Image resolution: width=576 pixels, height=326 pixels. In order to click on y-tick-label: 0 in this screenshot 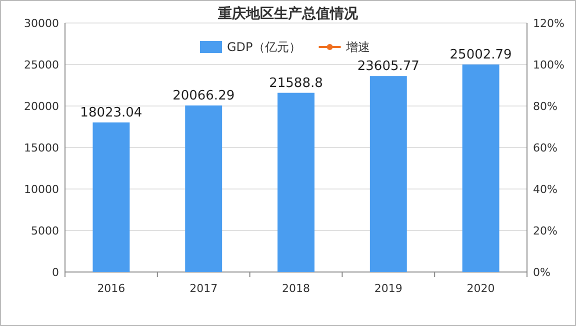, I will do `click(55, 272)`.